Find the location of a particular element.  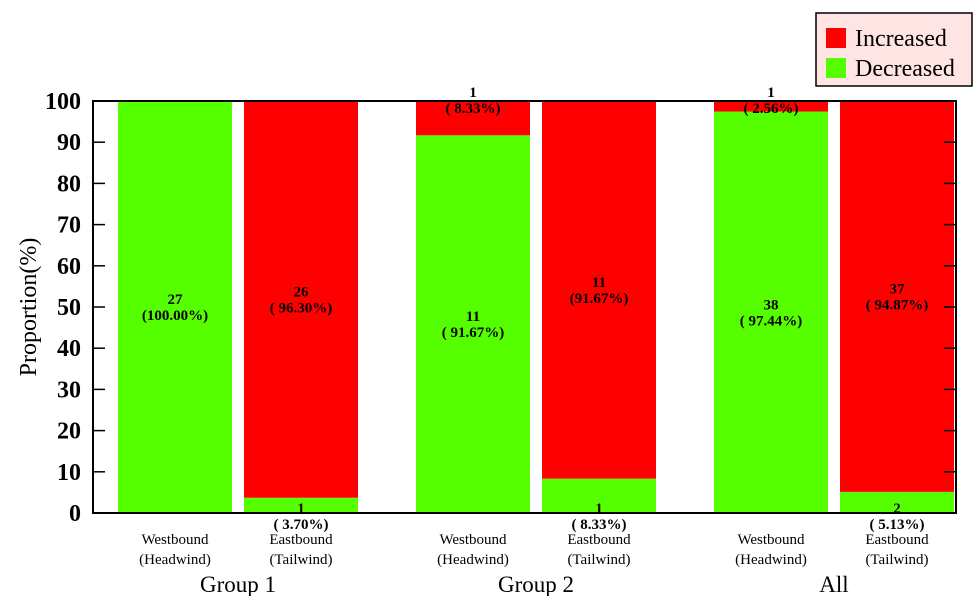

x-group-label: Group 1 is located at coordinates (238, 584).